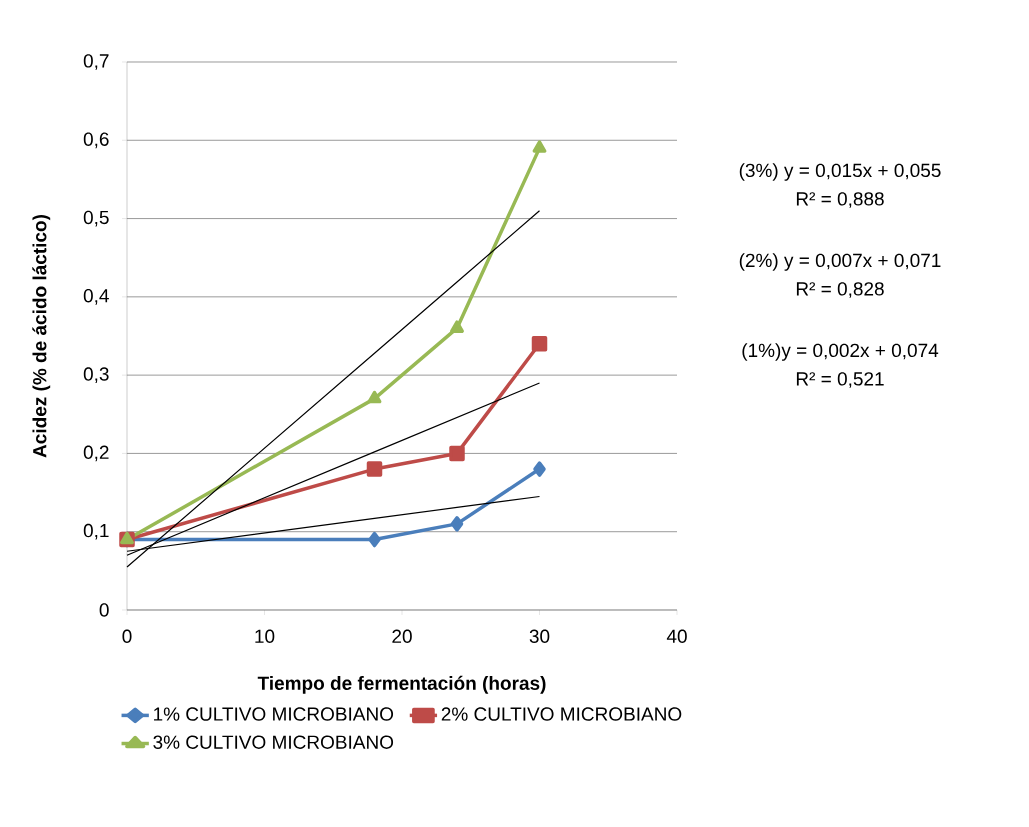 The image size is (1029, 827). Describe the element at coordinates (561, 714) in the screenshot. I see `legend-label: 2% CULTIVO MICROBIANO` at that location.